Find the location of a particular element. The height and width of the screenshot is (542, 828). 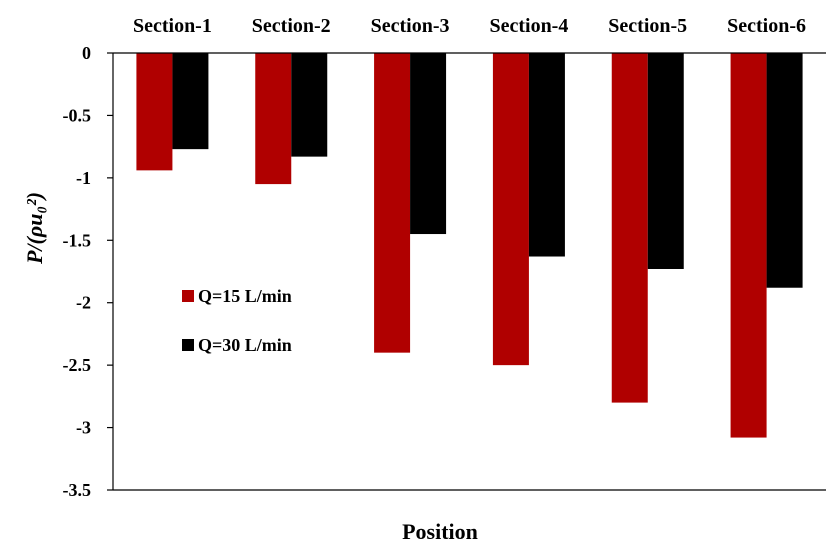

legend-swatch-q15 is located at coordinates (188, 296).